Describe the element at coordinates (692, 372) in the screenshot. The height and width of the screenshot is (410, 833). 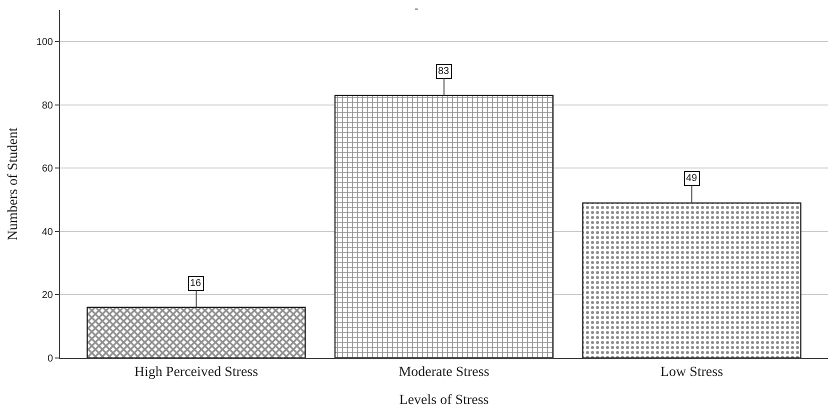
I see `x-tick-label: Low Stress` at that location.